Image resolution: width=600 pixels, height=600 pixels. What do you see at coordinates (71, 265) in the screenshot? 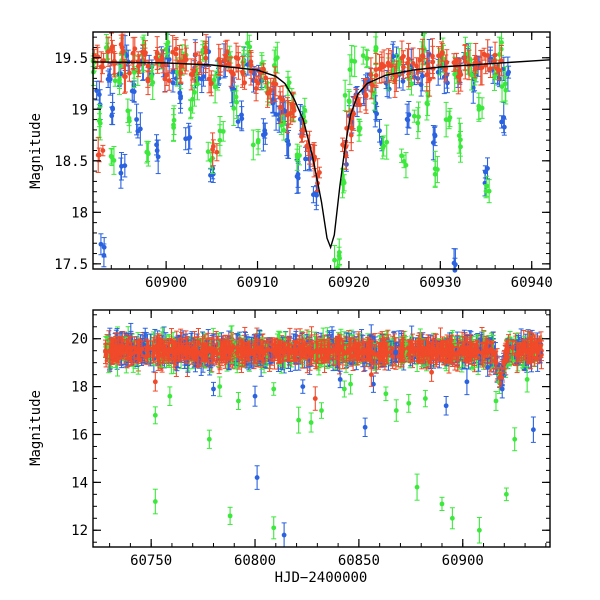
I see `y-tick-label: 17.5` at bounding box center [71, 265].